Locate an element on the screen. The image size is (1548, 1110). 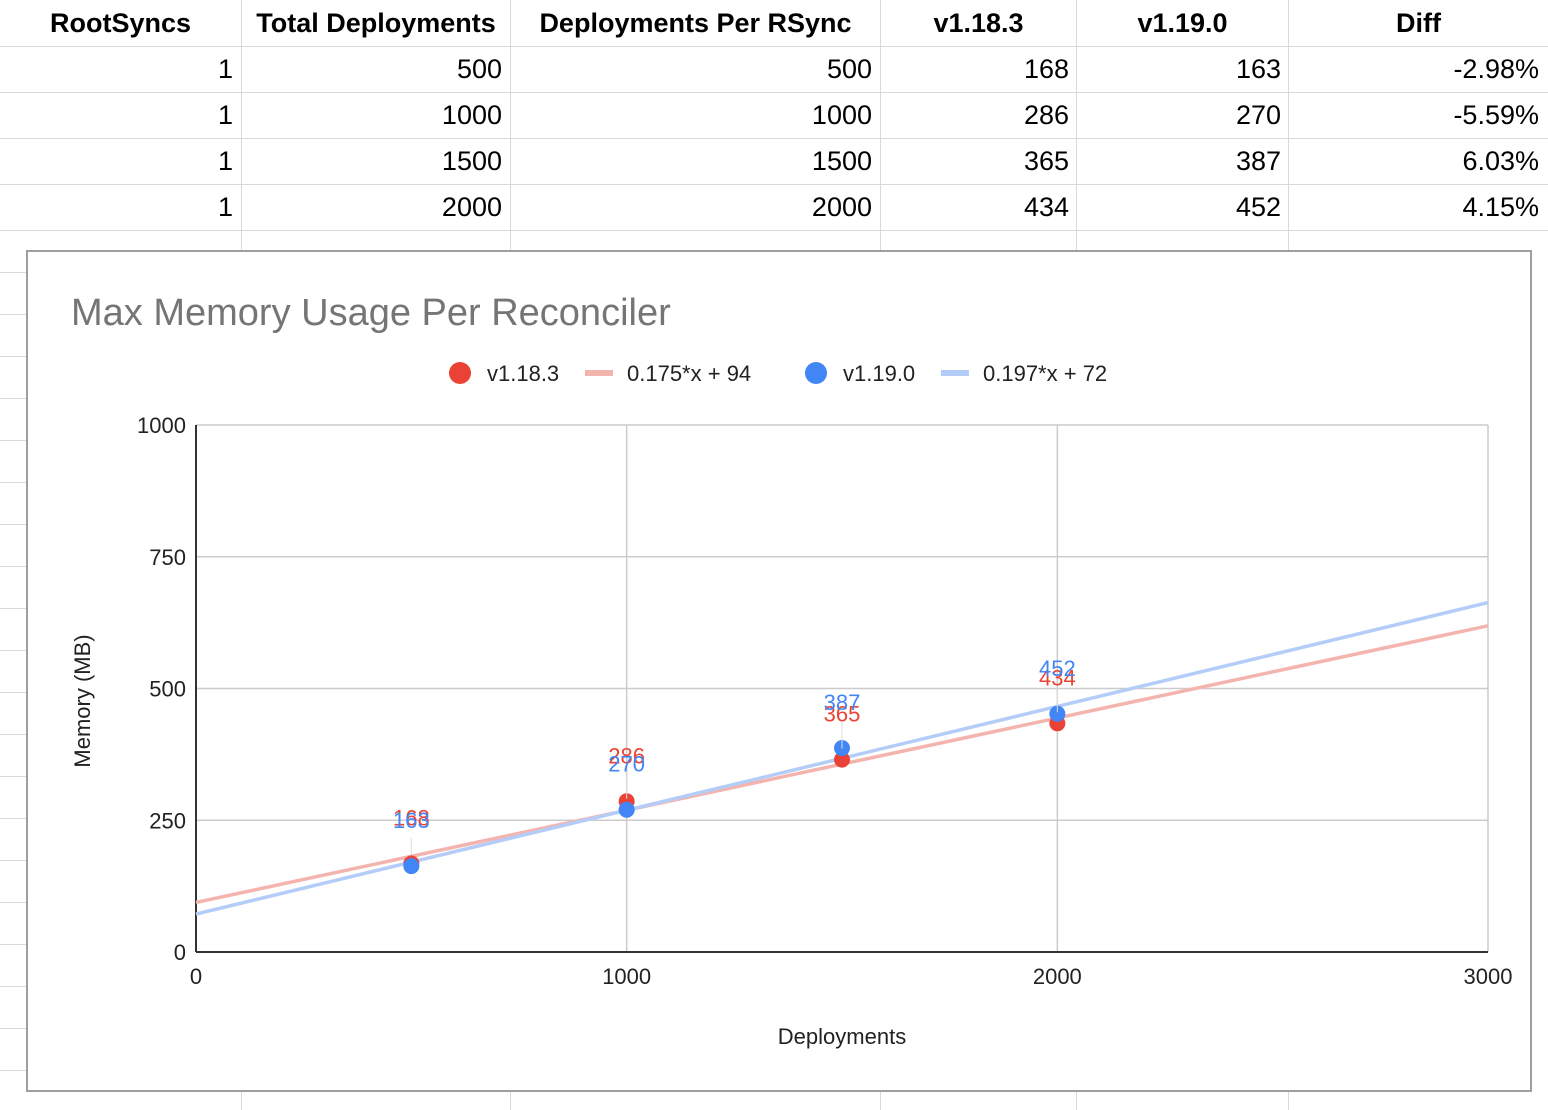
header-deployments-per-rsync: Deployments Per RSync is located at coordinates (695, 23).